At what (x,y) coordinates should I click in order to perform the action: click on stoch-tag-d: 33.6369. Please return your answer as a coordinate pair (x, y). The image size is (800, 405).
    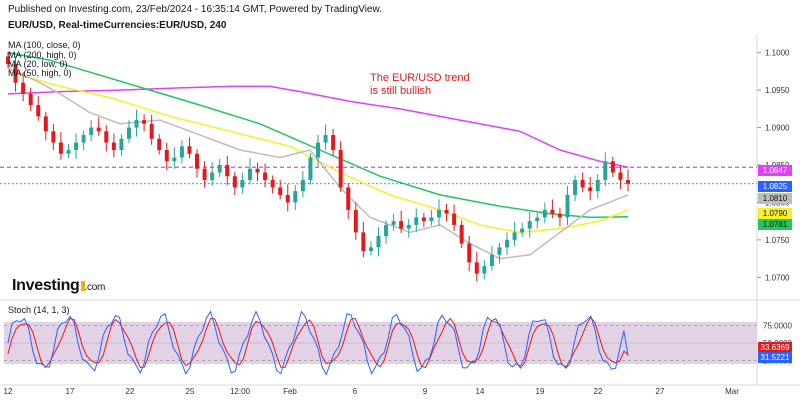
    Looking at the image, I should click on (775, 347).